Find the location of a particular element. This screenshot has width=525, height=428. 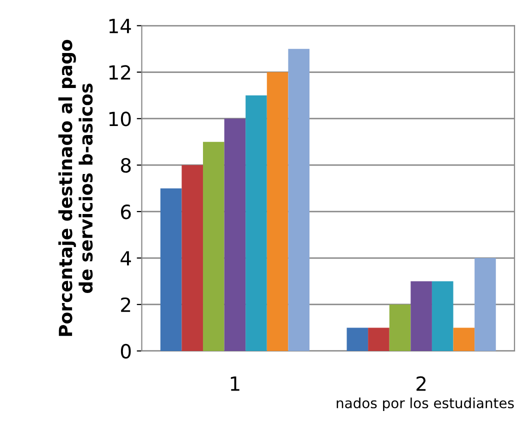

y-tick-label: 4 is located at coordinates (125, 258).